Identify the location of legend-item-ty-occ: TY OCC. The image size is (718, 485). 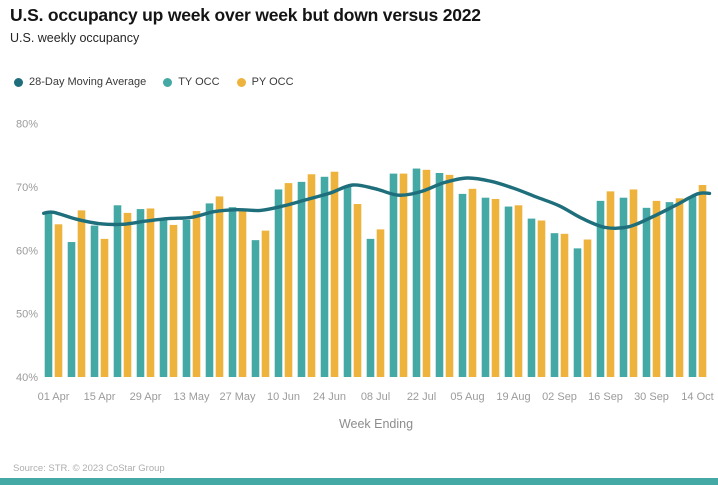
(191, 82).